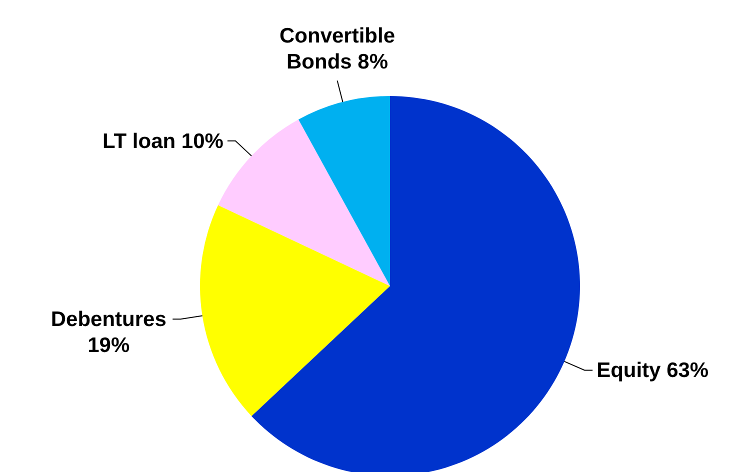 The width and height of the screenshot is (740, 472). Describe the element at coordinates (338, 49) in the screenshot. I see `slice-label: Convertible Bonds 8%` at that location.